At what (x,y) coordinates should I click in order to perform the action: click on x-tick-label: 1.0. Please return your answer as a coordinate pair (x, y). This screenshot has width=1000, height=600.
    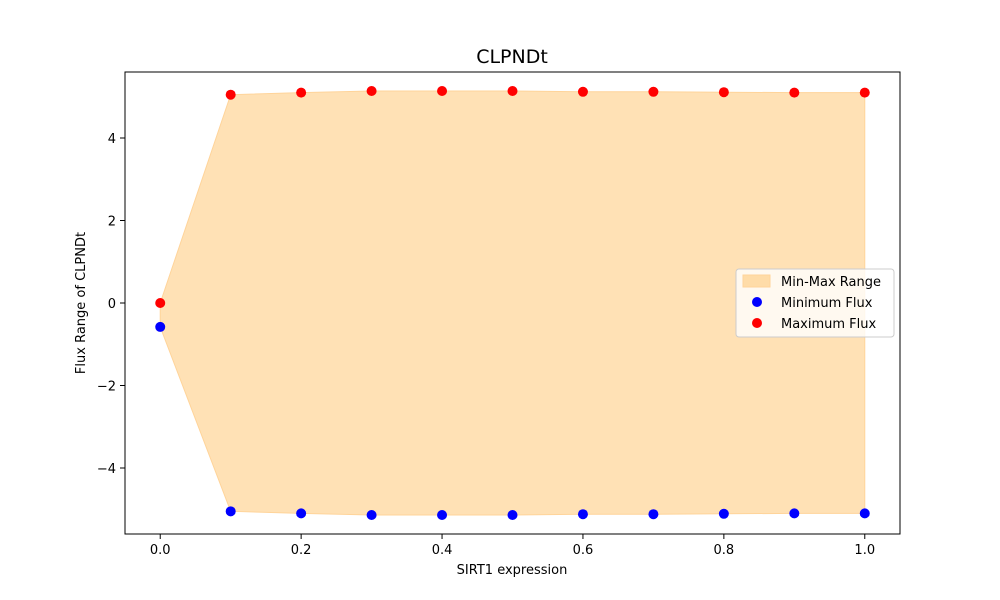
    Looking at the image, I should click on (864, 550).